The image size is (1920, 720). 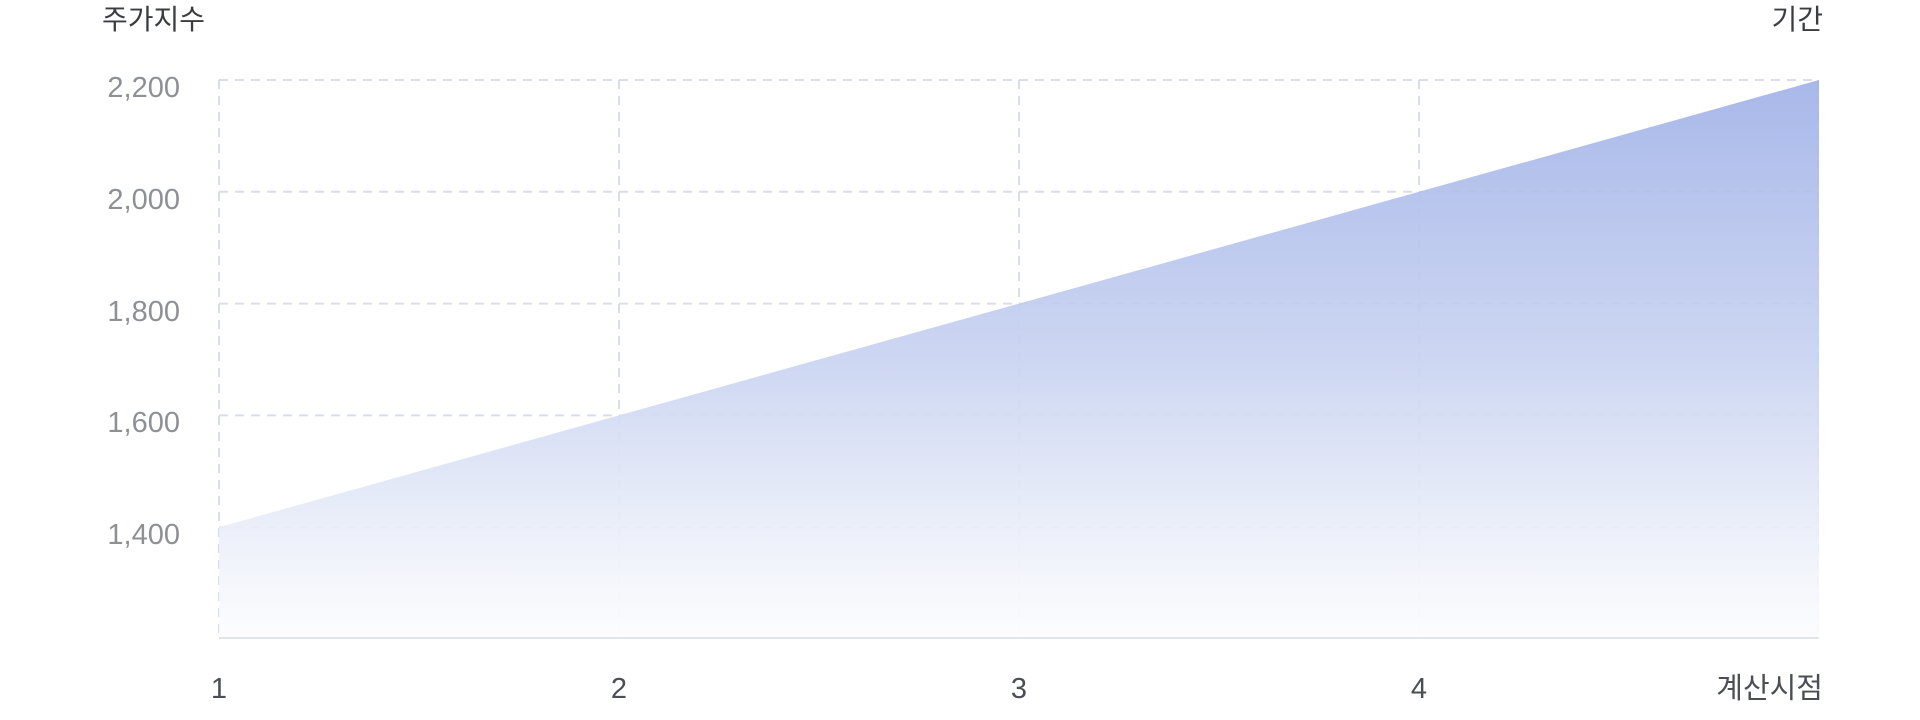 What do you see at coordinates (154, 19) in the screenshot?
I see `y-axis-title: 주가지수` at bounding box center [154, 19].